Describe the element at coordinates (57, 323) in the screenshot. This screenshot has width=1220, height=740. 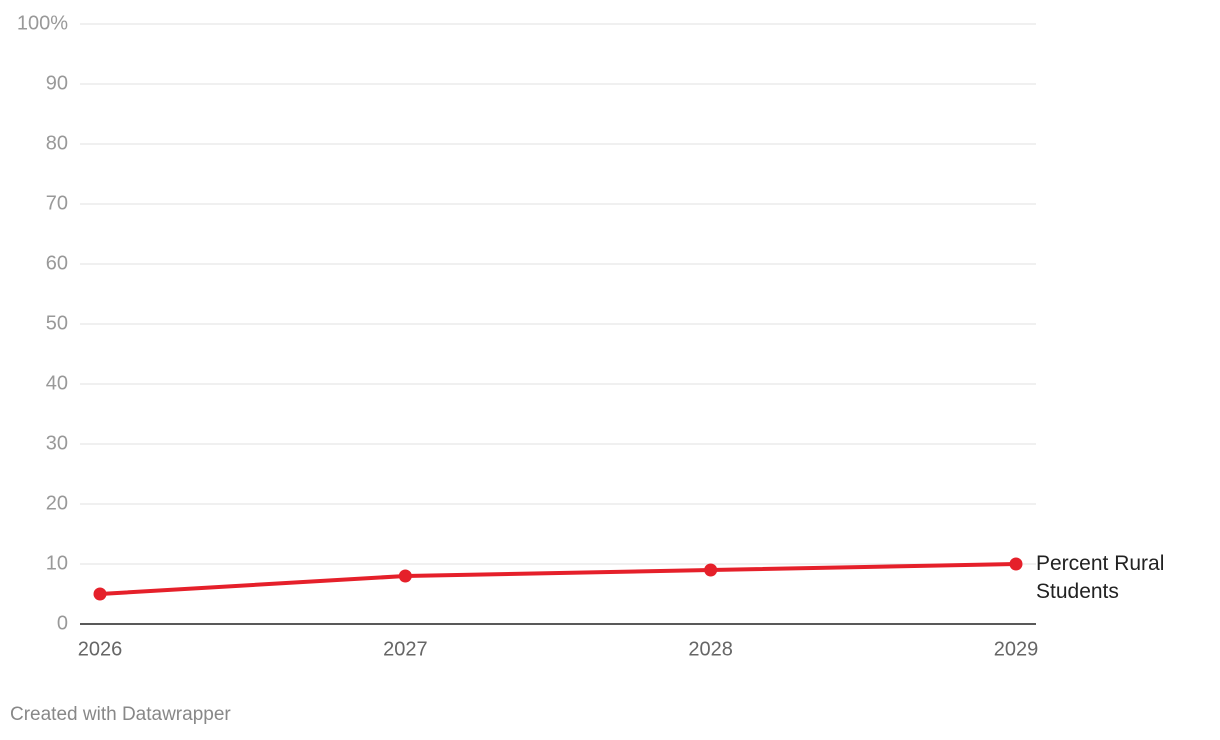
I see `y-tick-label: 50` at that location.